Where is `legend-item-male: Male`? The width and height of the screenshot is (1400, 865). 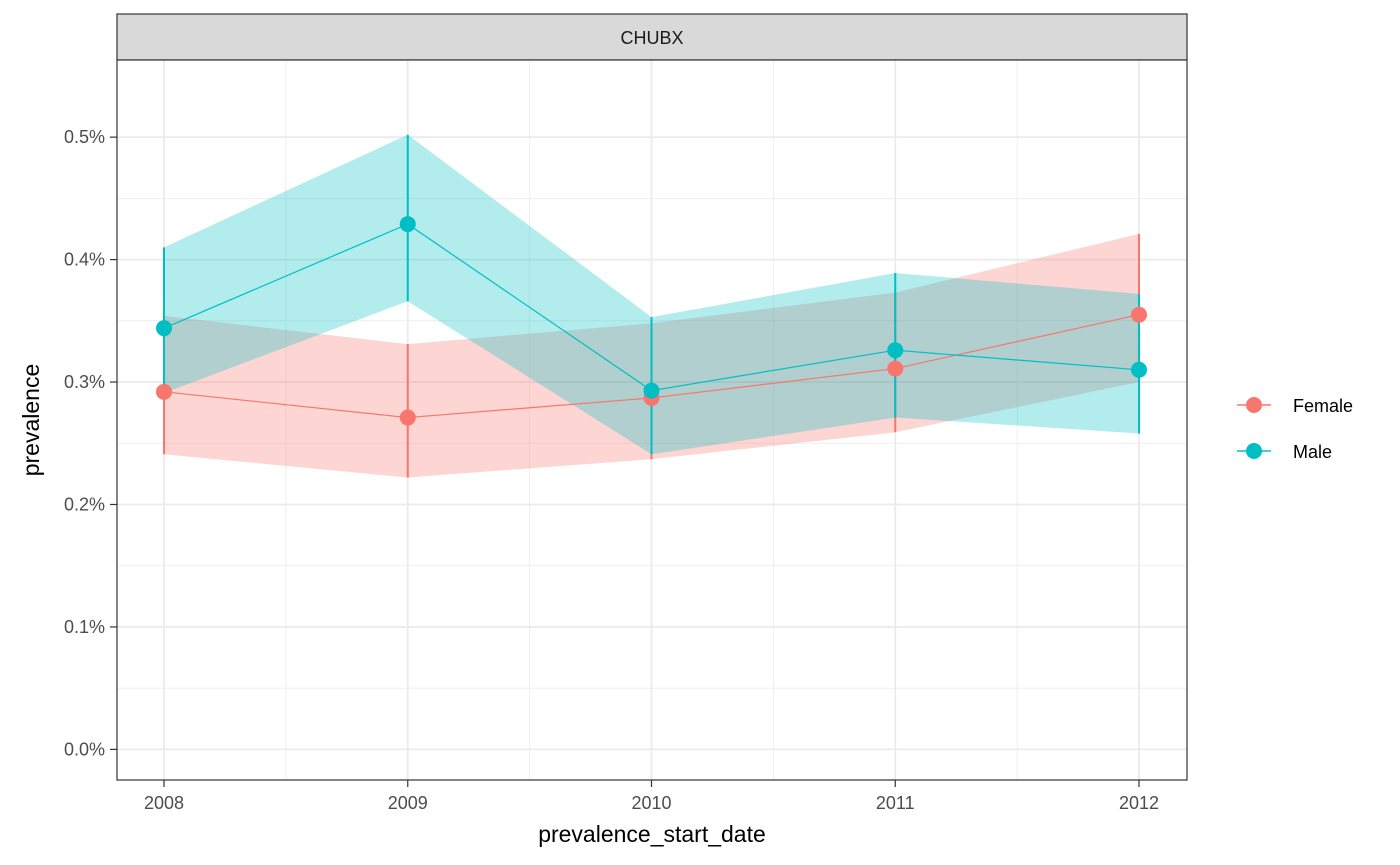 legend-item-male: Male is located at coordinates (1284, 452).